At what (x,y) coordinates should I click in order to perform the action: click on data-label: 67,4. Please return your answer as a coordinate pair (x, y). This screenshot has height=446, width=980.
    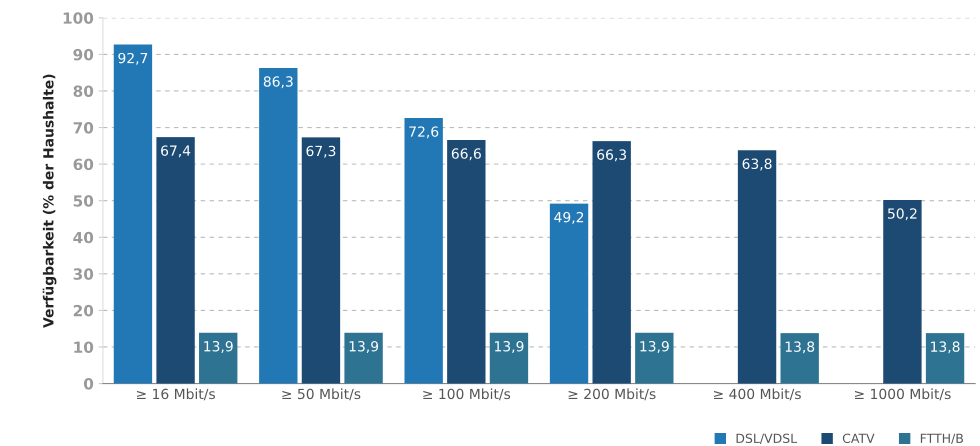
    Looking at the image, I should click on (175, 151).